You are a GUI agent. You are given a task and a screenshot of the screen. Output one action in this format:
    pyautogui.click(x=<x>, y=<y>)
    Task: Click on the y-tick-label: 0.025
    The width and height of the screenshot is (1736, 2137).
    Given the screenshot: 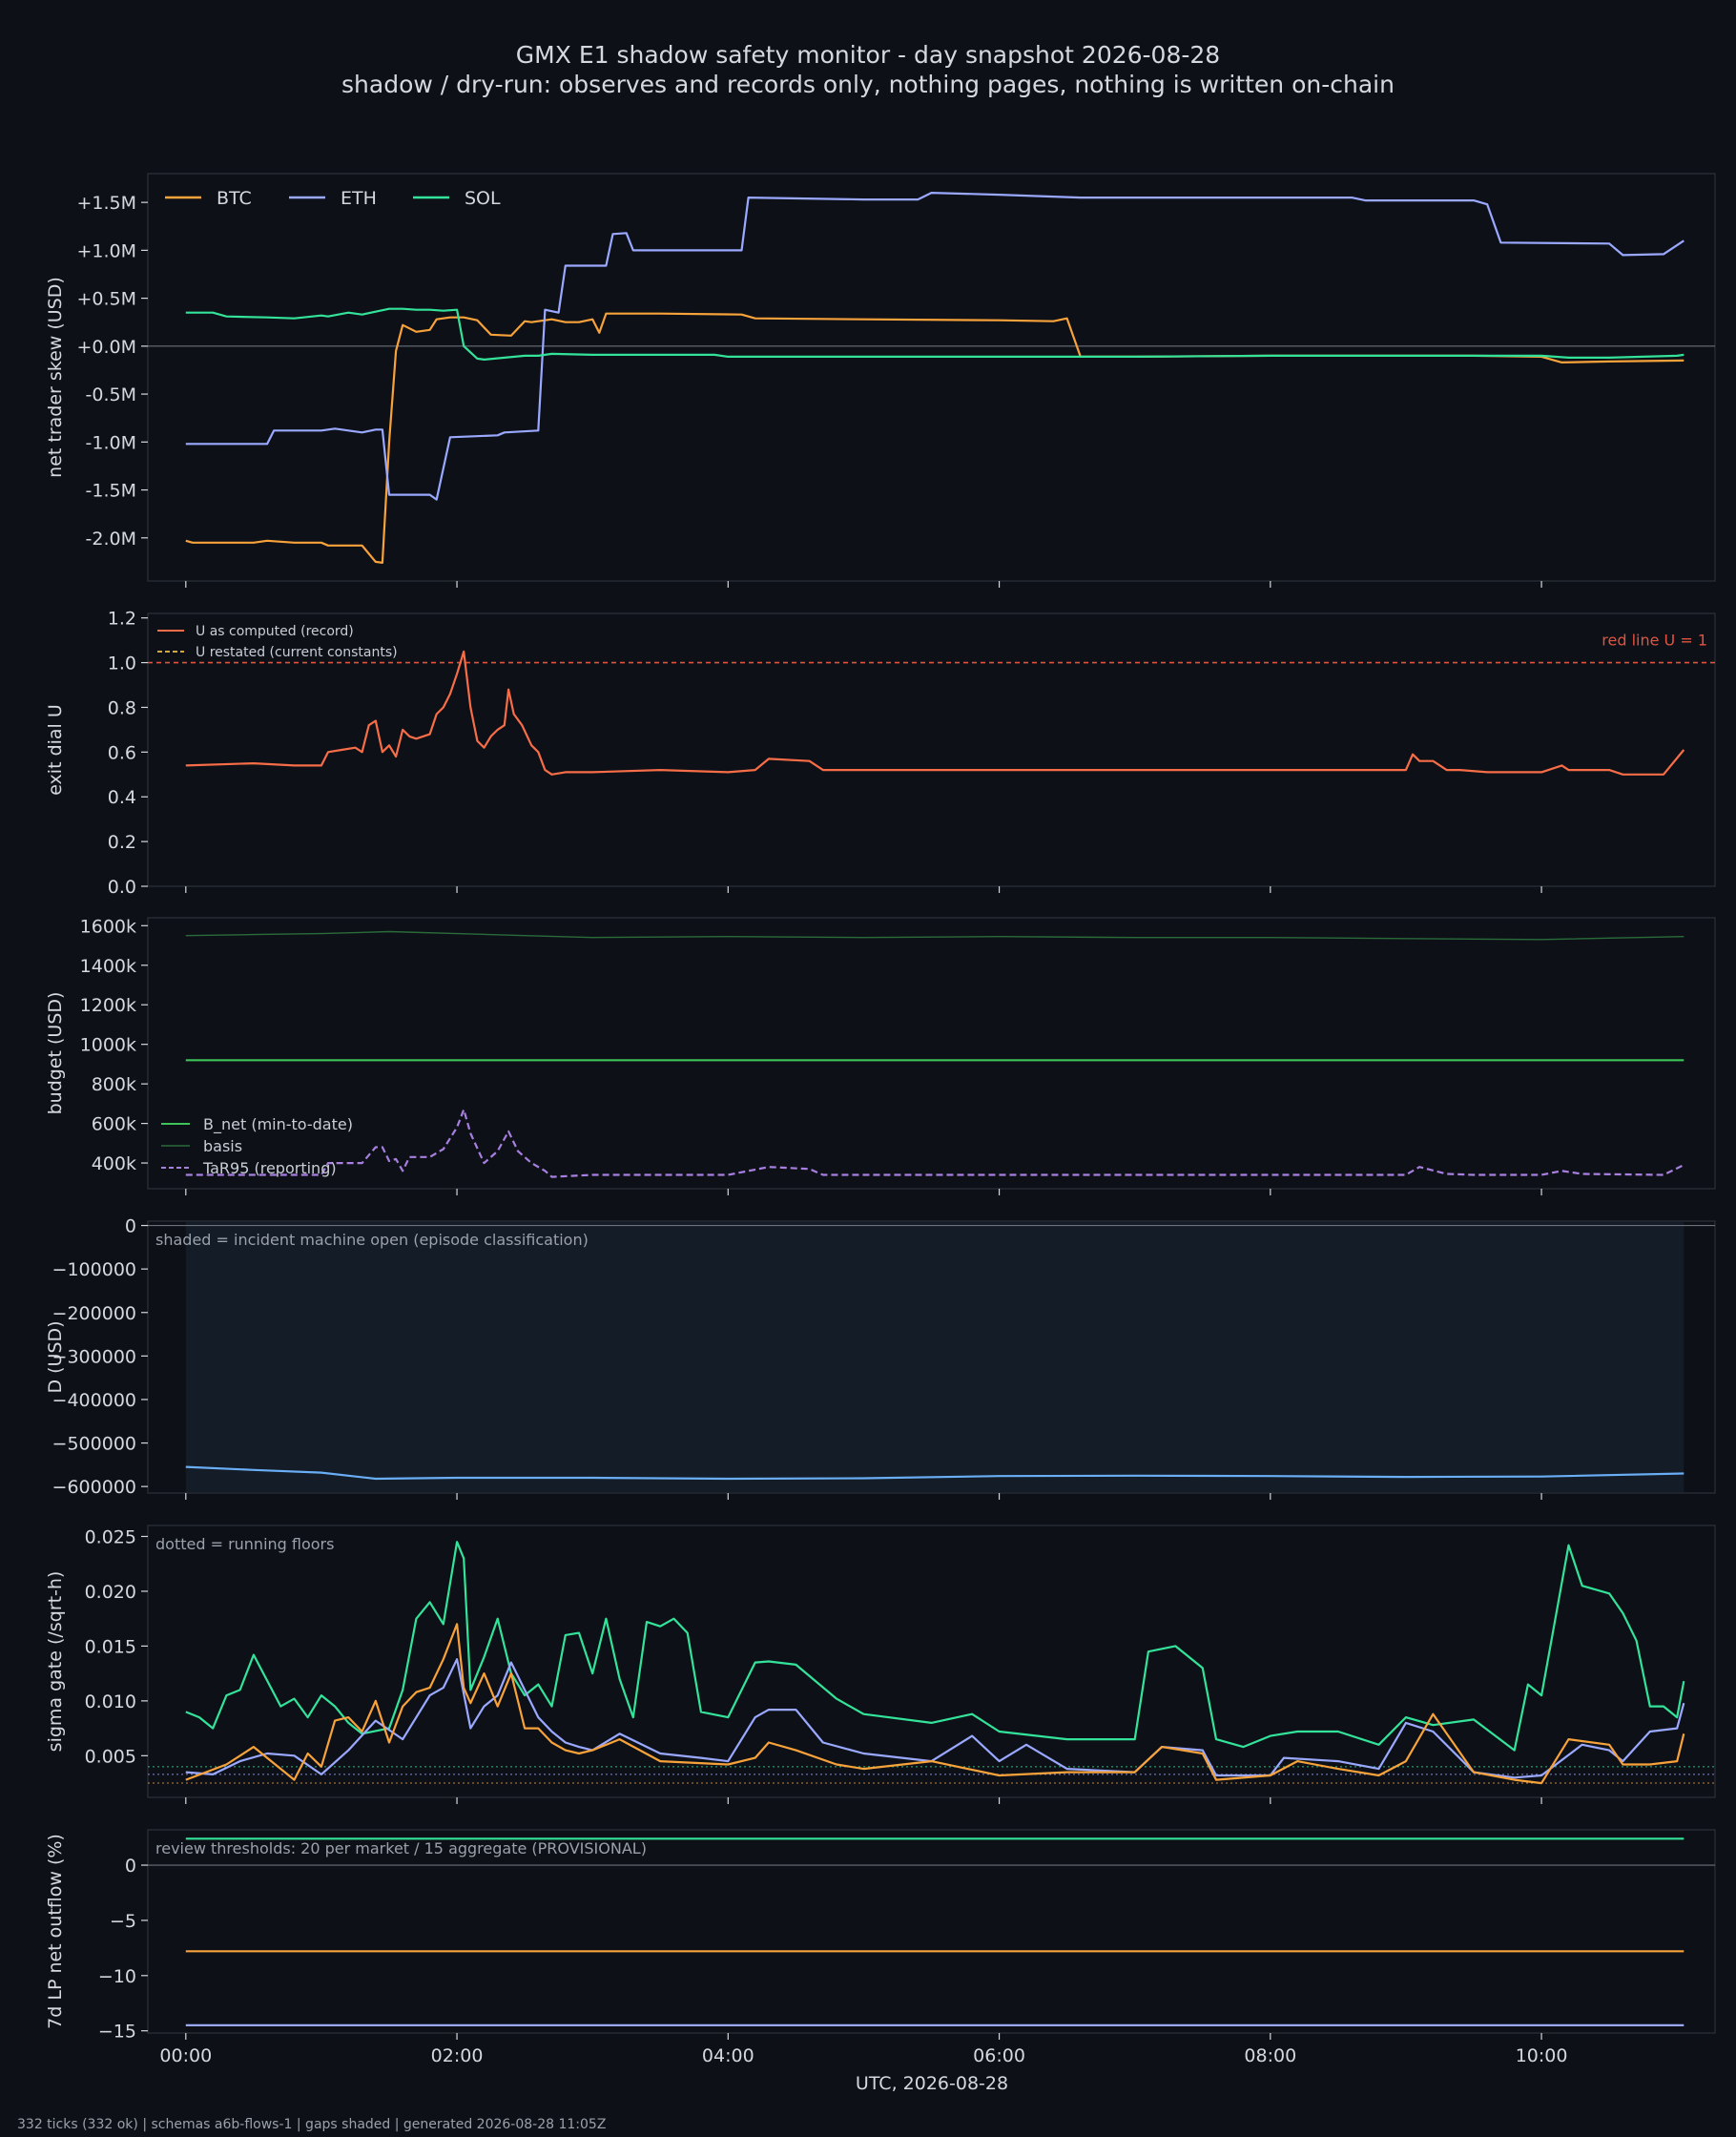 What is the action you would take?
    pyautogui.click(x=110, y=1536)
    